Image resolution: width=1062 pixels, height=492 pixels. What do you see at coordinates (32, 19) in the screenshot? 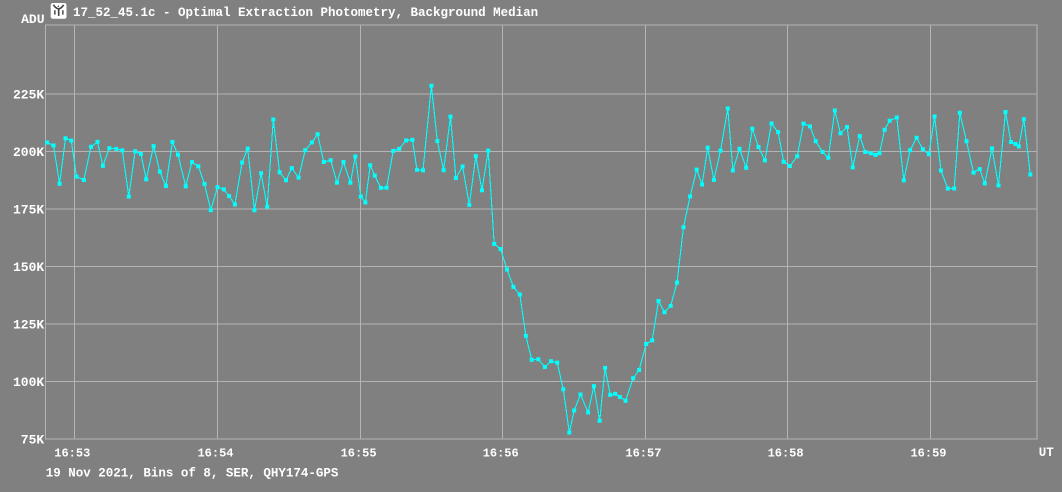
I see `svg-text: ADU` at bounding box center [32, 19].